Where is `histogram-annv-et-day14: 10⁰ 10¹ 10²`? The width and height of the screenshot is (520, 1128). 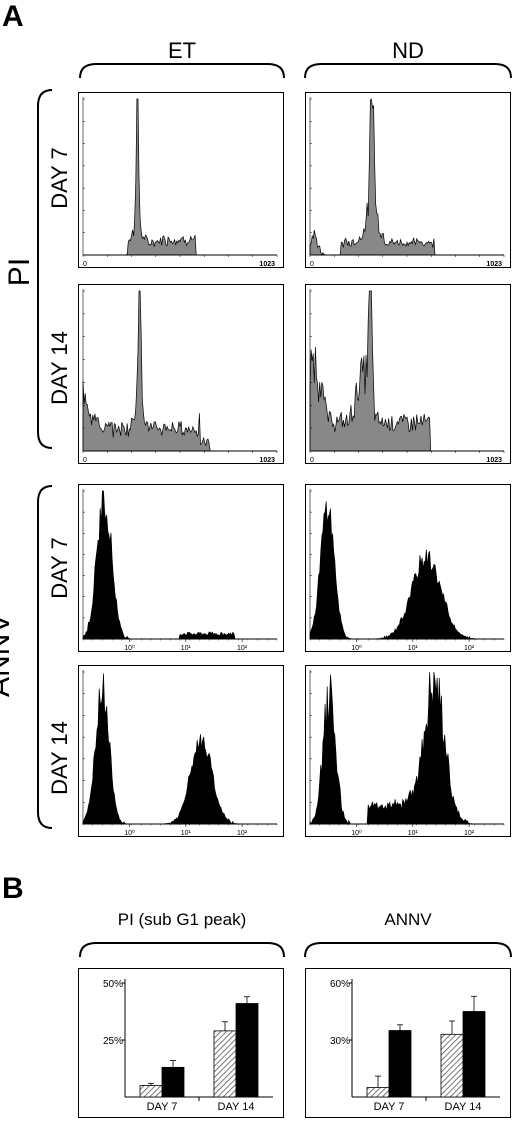
histogram-annv-et-day14: 10⁰ 10¹ 10² is located at coordinates (181, 751).